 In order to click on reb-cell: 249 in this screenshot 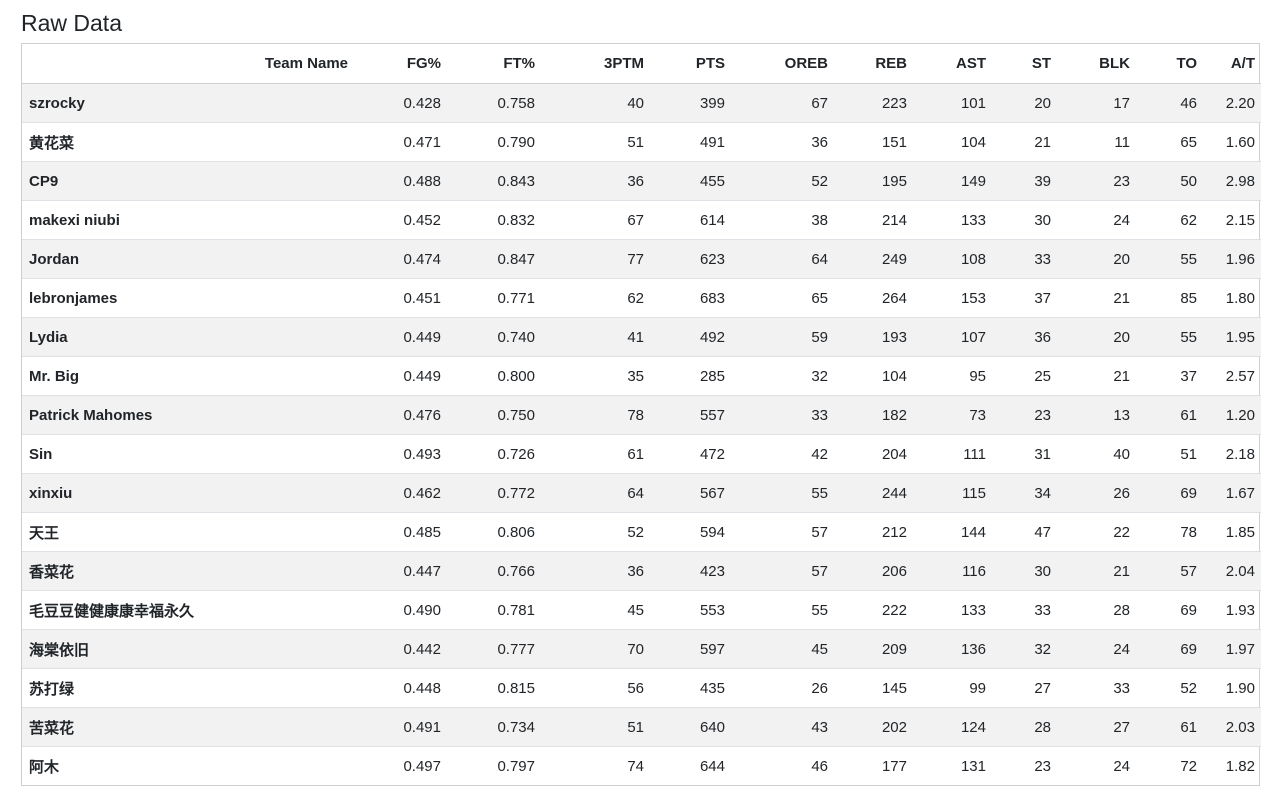, I will do `click(873, 259)`.